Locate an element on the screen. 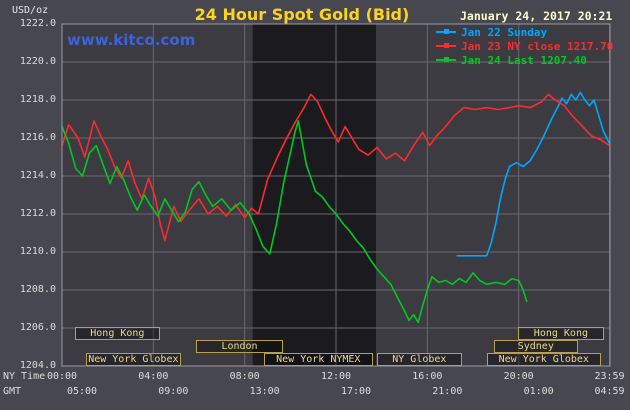 The height and width of the screenshot is (410, 630). y-tick-label: 1204.0 is located at coordinates (37, 365).